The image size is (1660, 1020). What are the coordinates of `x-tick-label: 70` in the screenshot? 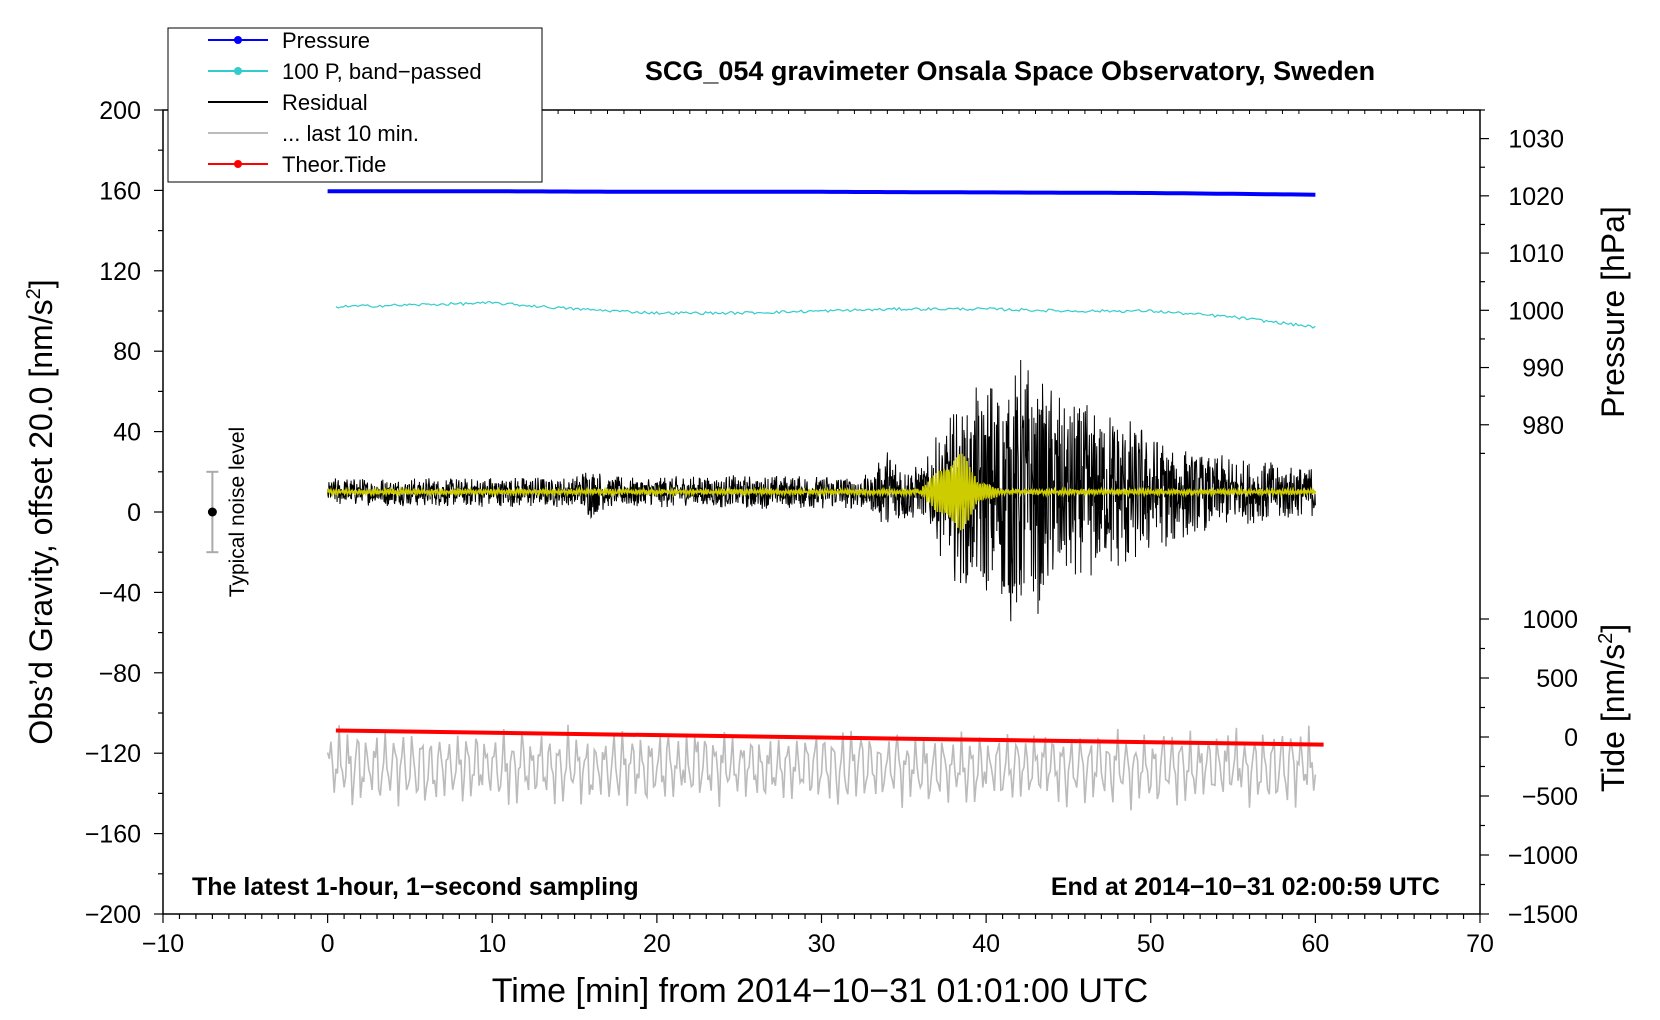 It's located at (1480, 944).